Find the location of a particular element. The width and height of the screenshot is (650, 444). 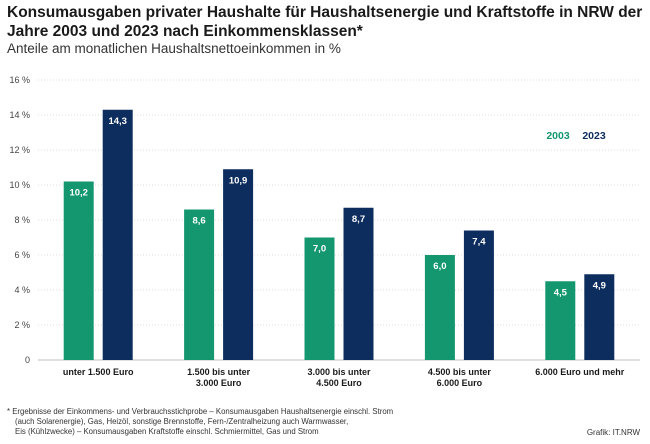

legend-entry-2023: 2023 is located at coordinates (594, 136).